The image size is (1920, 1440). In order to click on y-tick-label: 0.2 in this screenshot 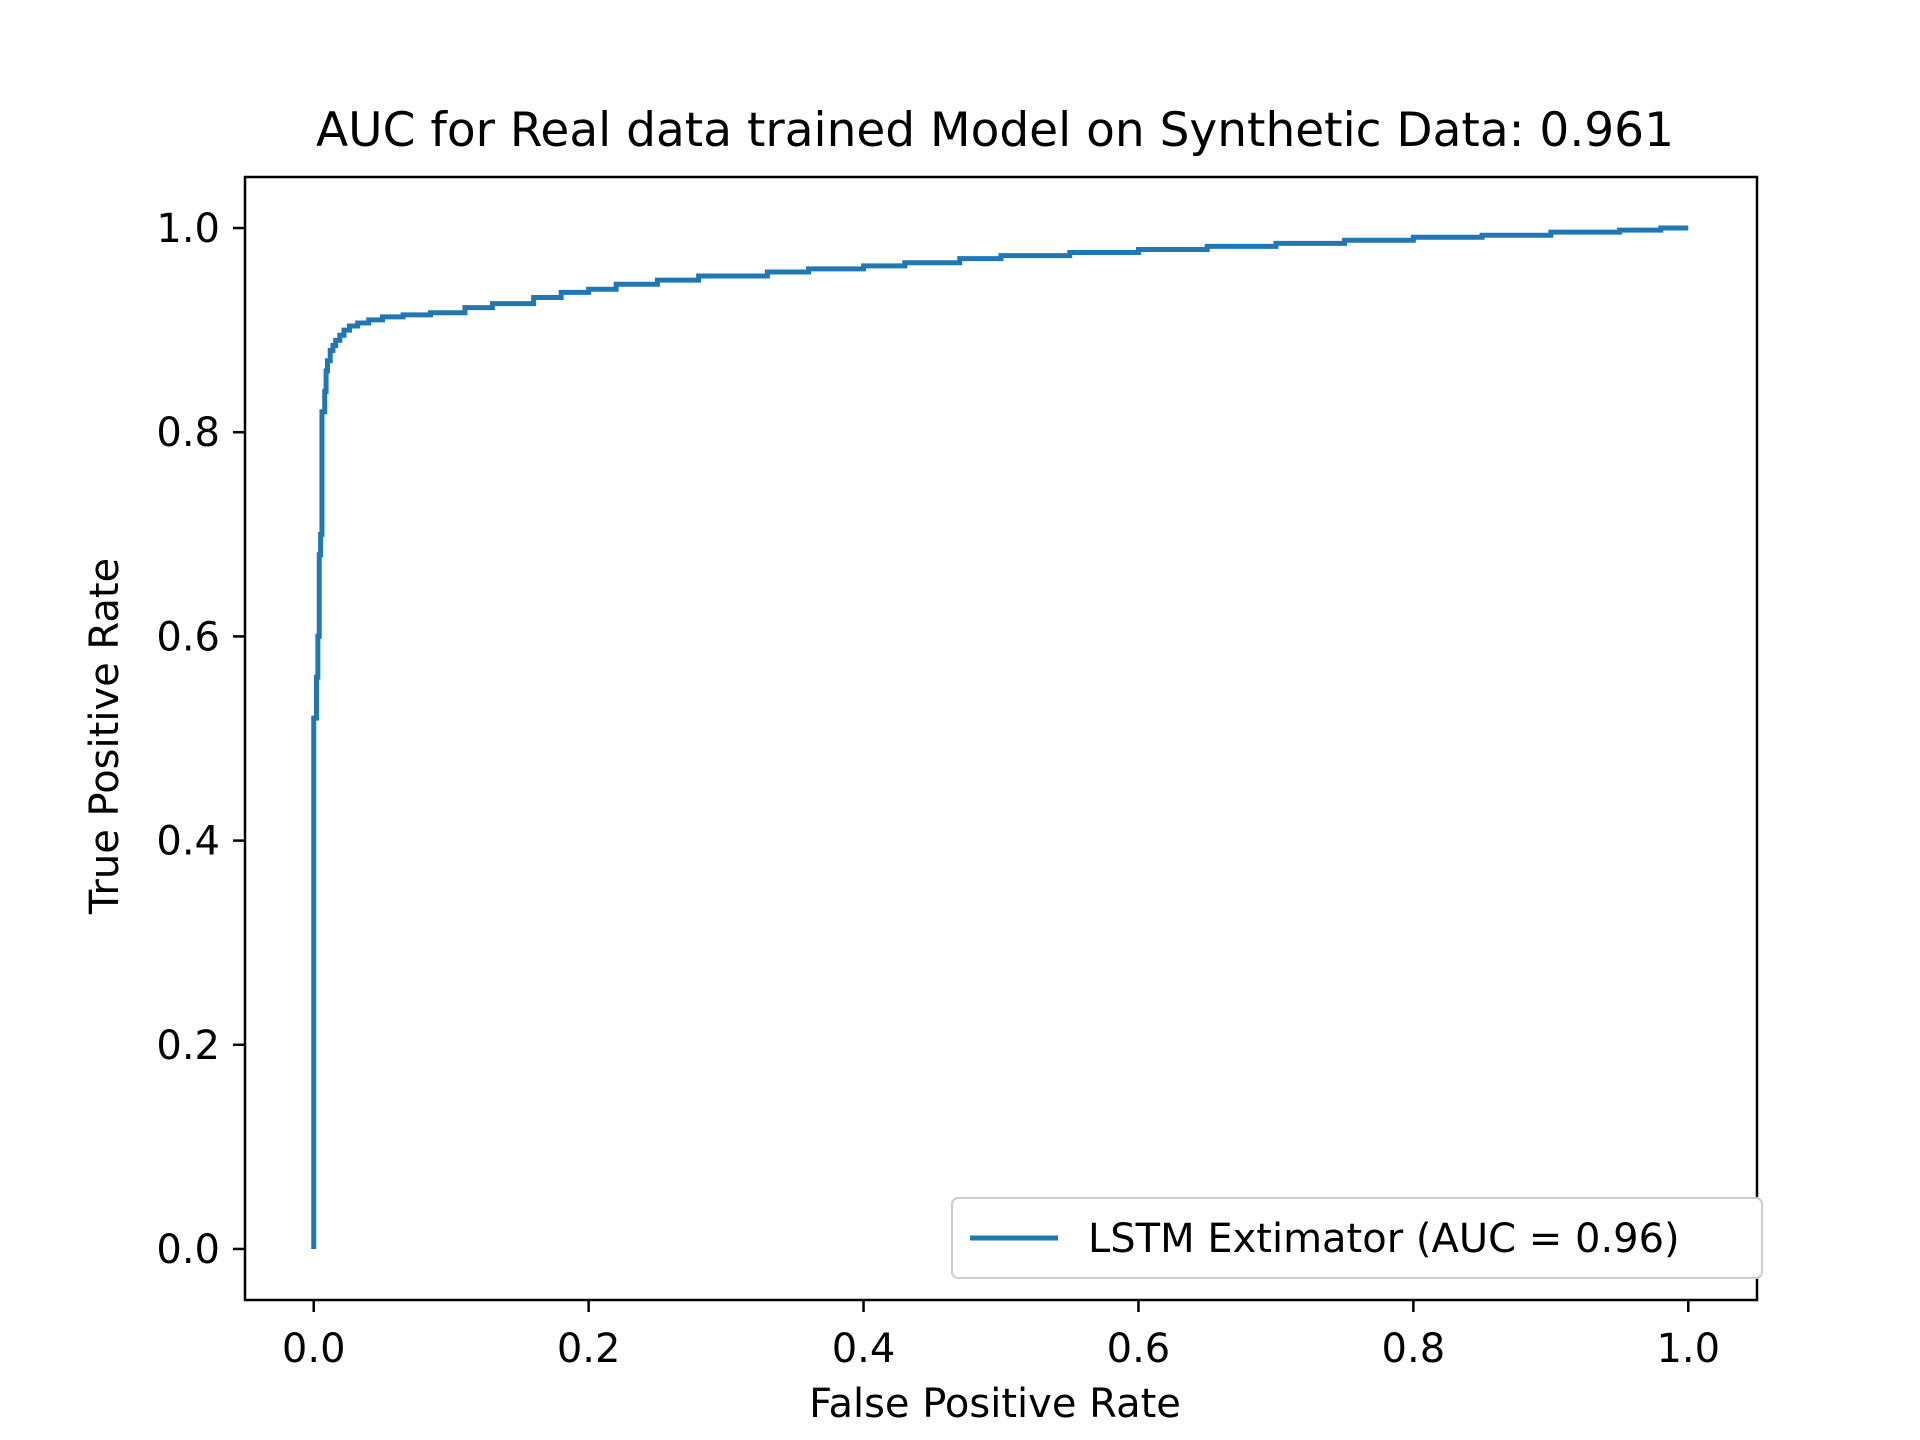, I will do `click(188, 1046)`.